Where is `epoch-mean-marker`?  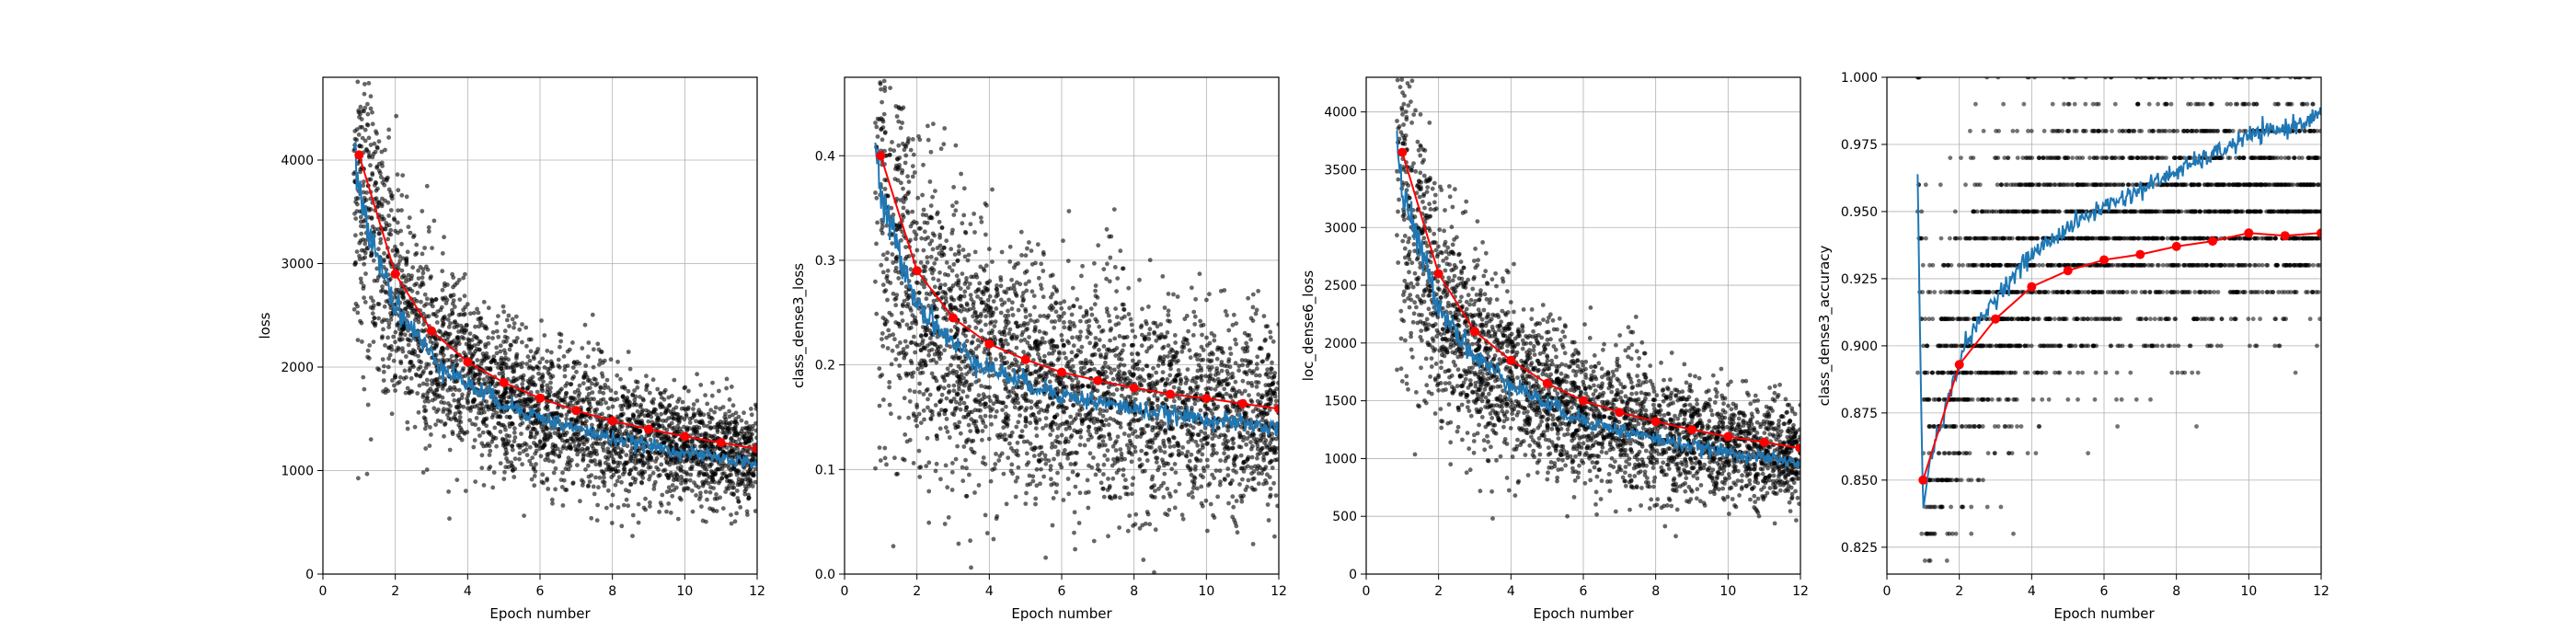
epoch-mean-marker is located at coordinates (576, 411).